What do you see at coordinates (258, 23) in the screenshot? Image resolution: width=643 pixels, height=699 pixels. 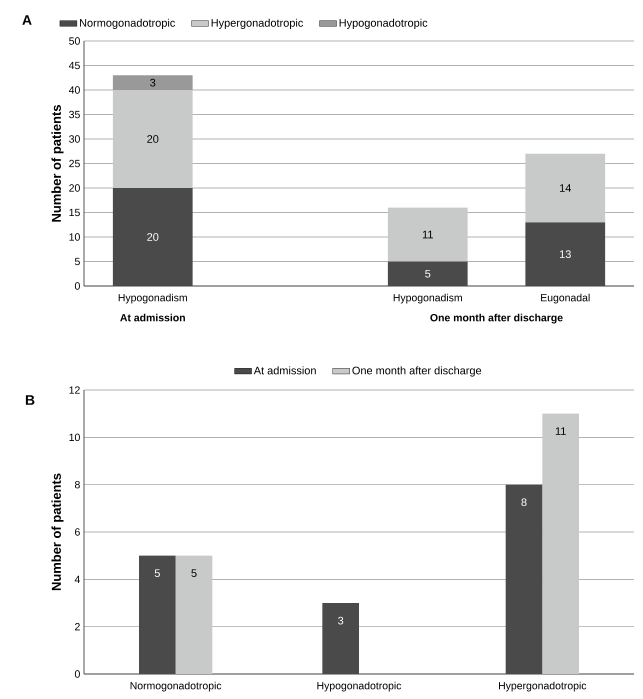 I see `legend-label: Hypergonadotropic` at bounding box center [258, 23].